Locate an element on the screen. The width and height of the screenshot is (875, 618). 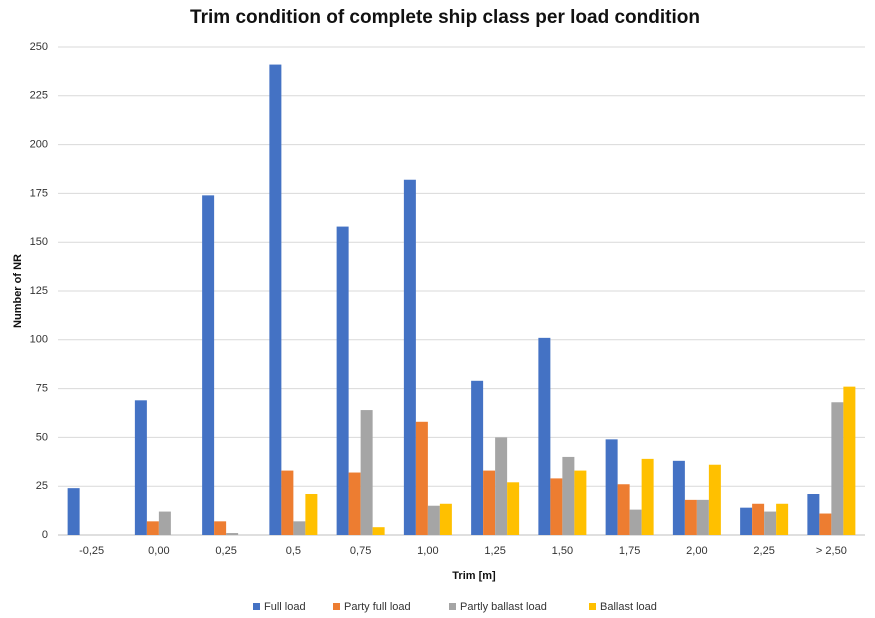
y-tick-label: 50 is located at coordinates (42, 437).